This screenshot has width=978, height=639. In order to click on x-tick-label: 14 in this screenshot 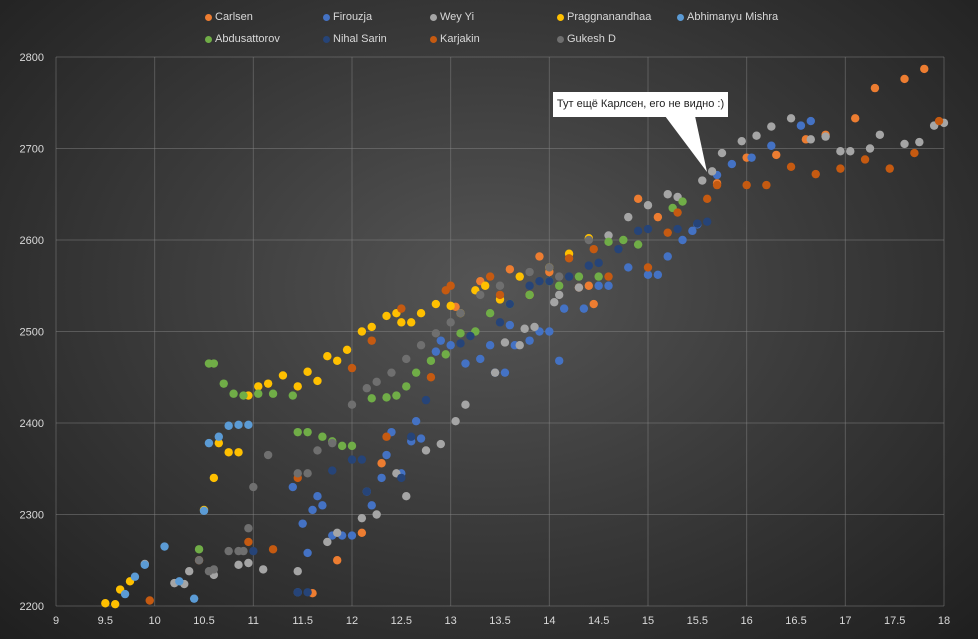, I will do `click(549, 621)`.